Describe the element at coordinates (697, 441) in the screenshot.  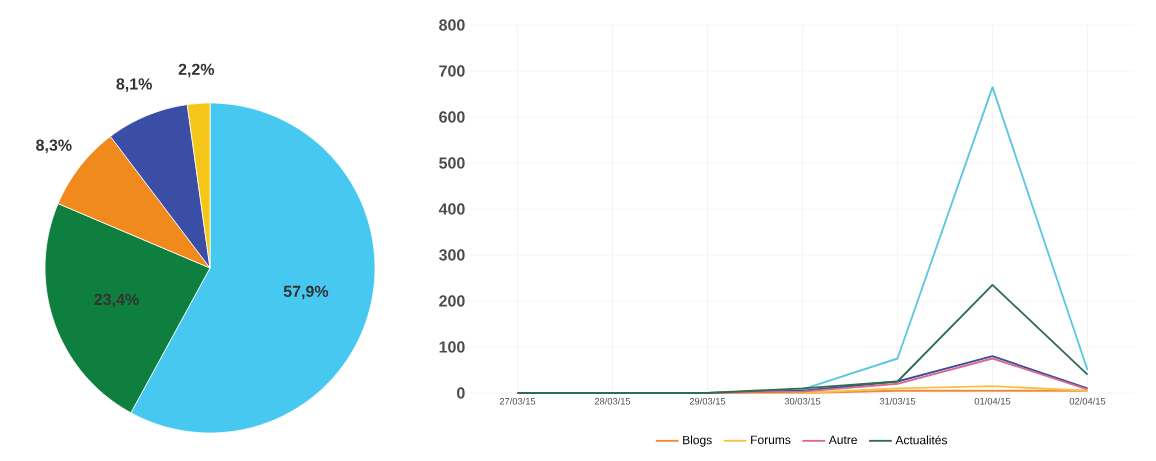
I see `legend-label: Blogs` at that location.